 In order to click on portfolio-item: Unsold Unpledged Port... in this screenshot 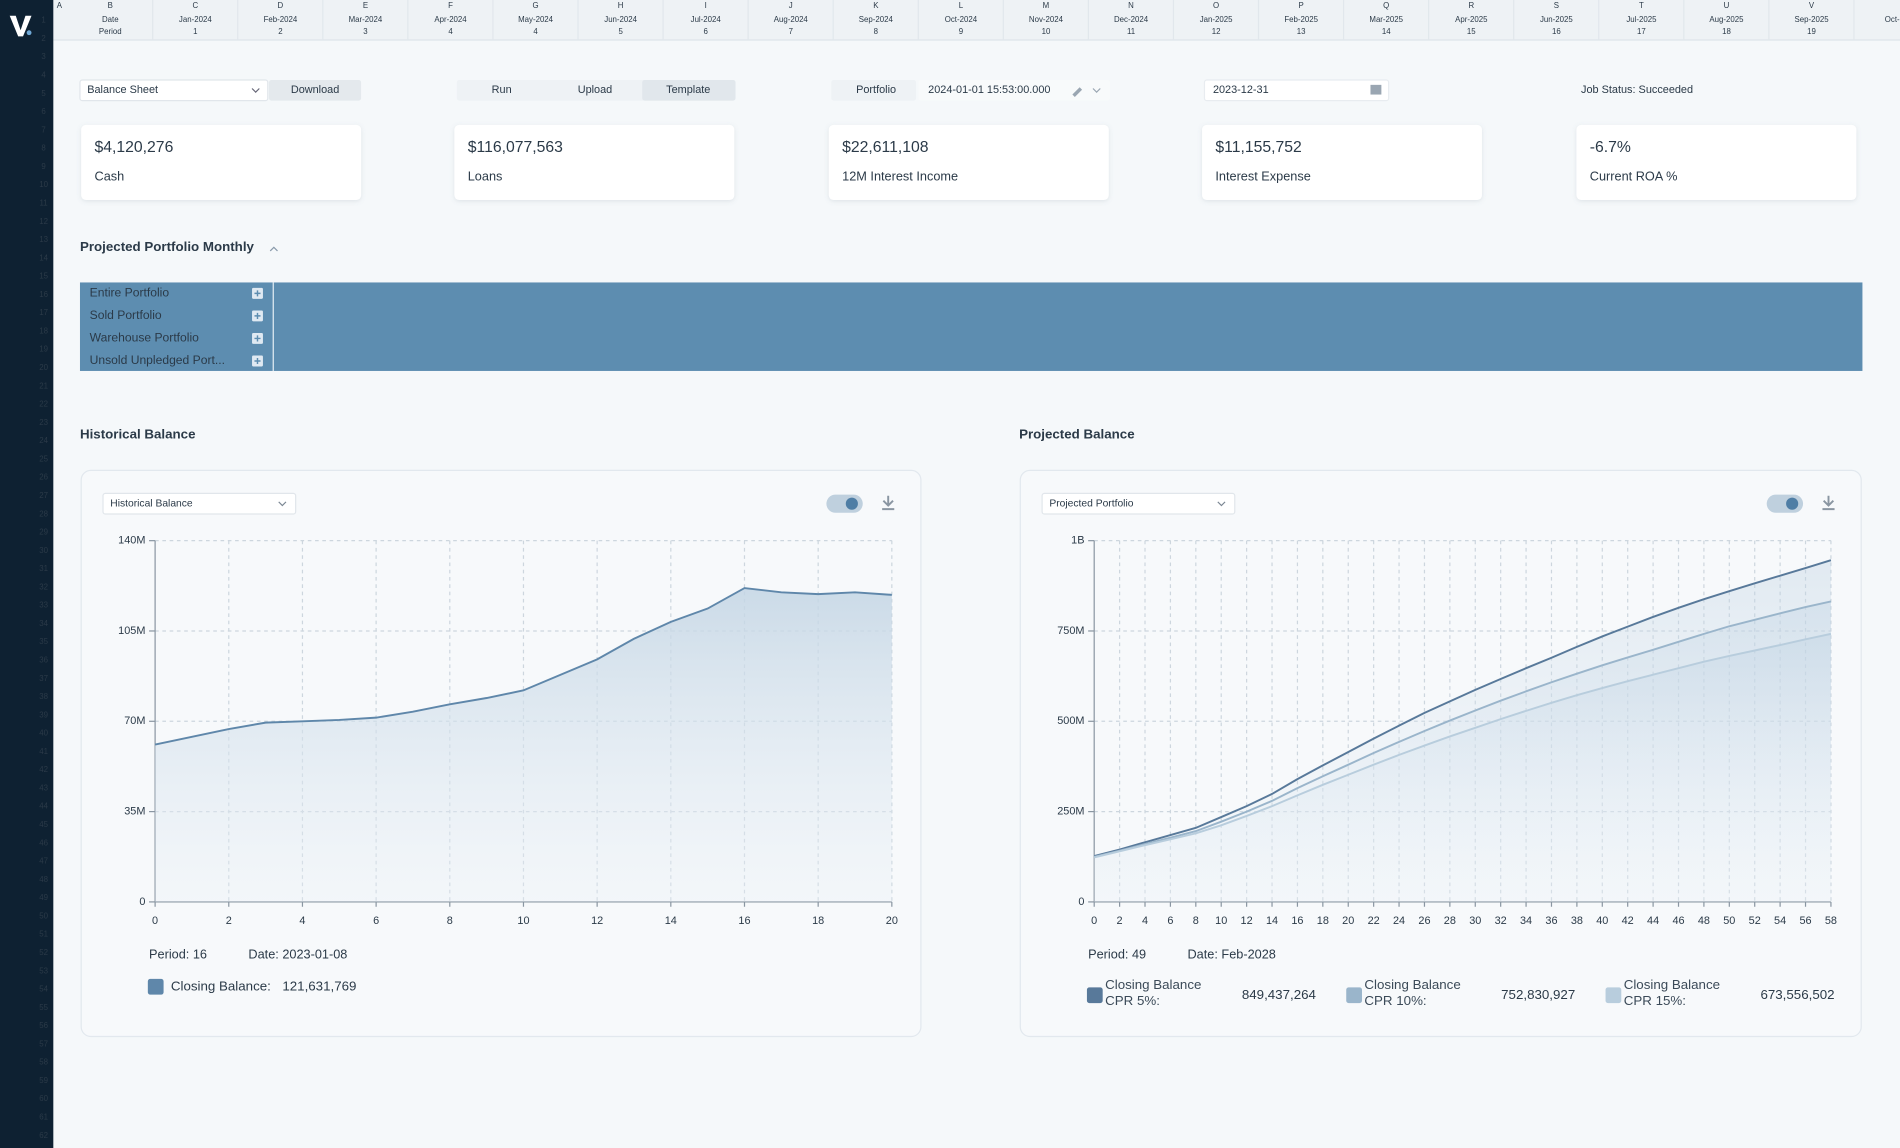, I will do `click(157, 360)`.